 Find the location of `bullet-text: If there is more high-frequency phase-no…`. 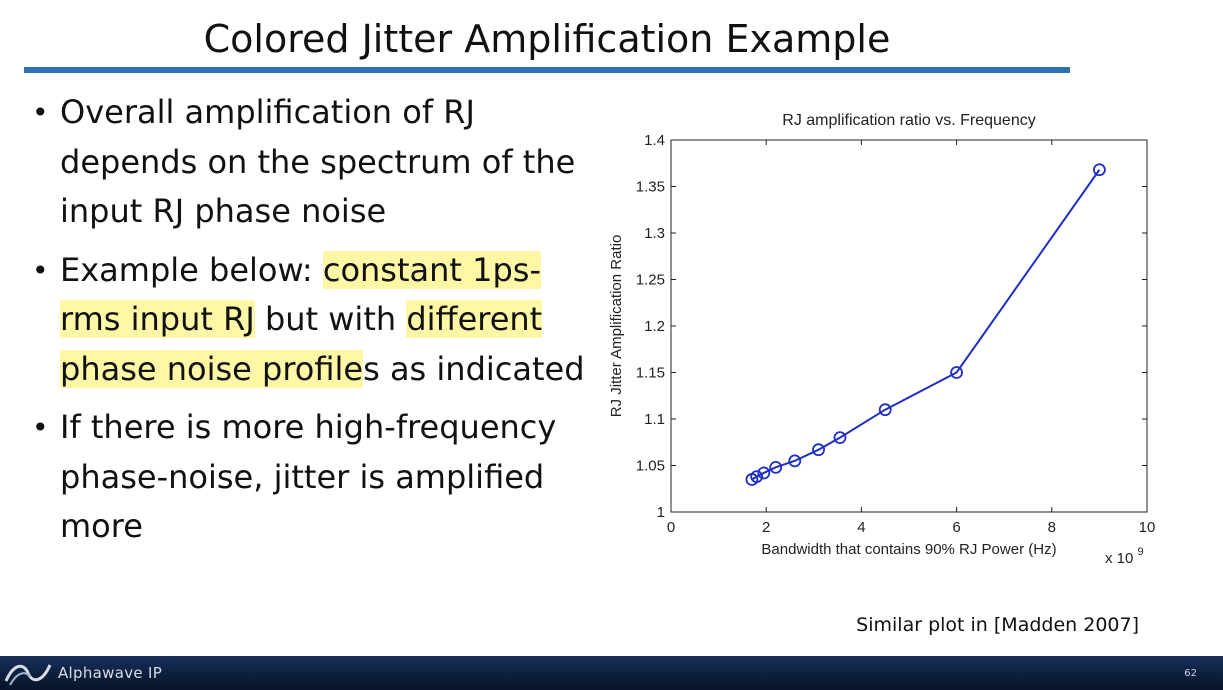

bullet-text: If there is more high-frequency phase-no… is located at coordinates (308, 476).